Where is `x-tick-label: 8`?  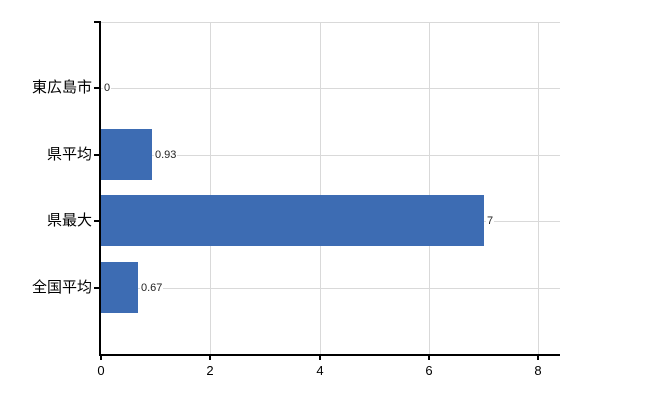 x-tick-label: 8 is located at coordinates (538, 370).